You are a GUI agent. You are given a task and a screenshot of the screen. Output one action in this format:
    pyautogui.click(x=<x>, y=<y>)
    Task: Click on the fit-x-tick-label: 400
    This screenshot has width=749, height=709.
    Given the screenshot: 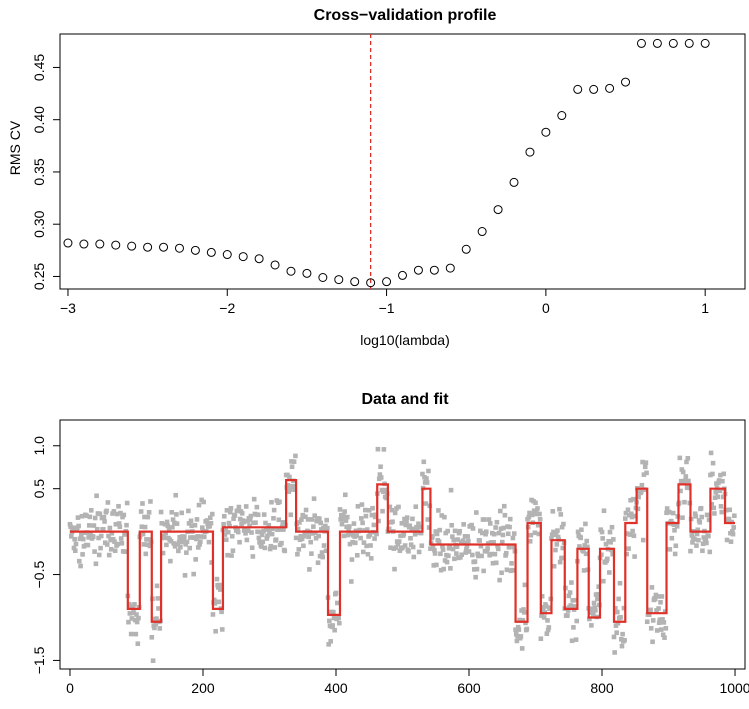 What is the action you would take?
    pyautogui.click(x=336, y=688)
    